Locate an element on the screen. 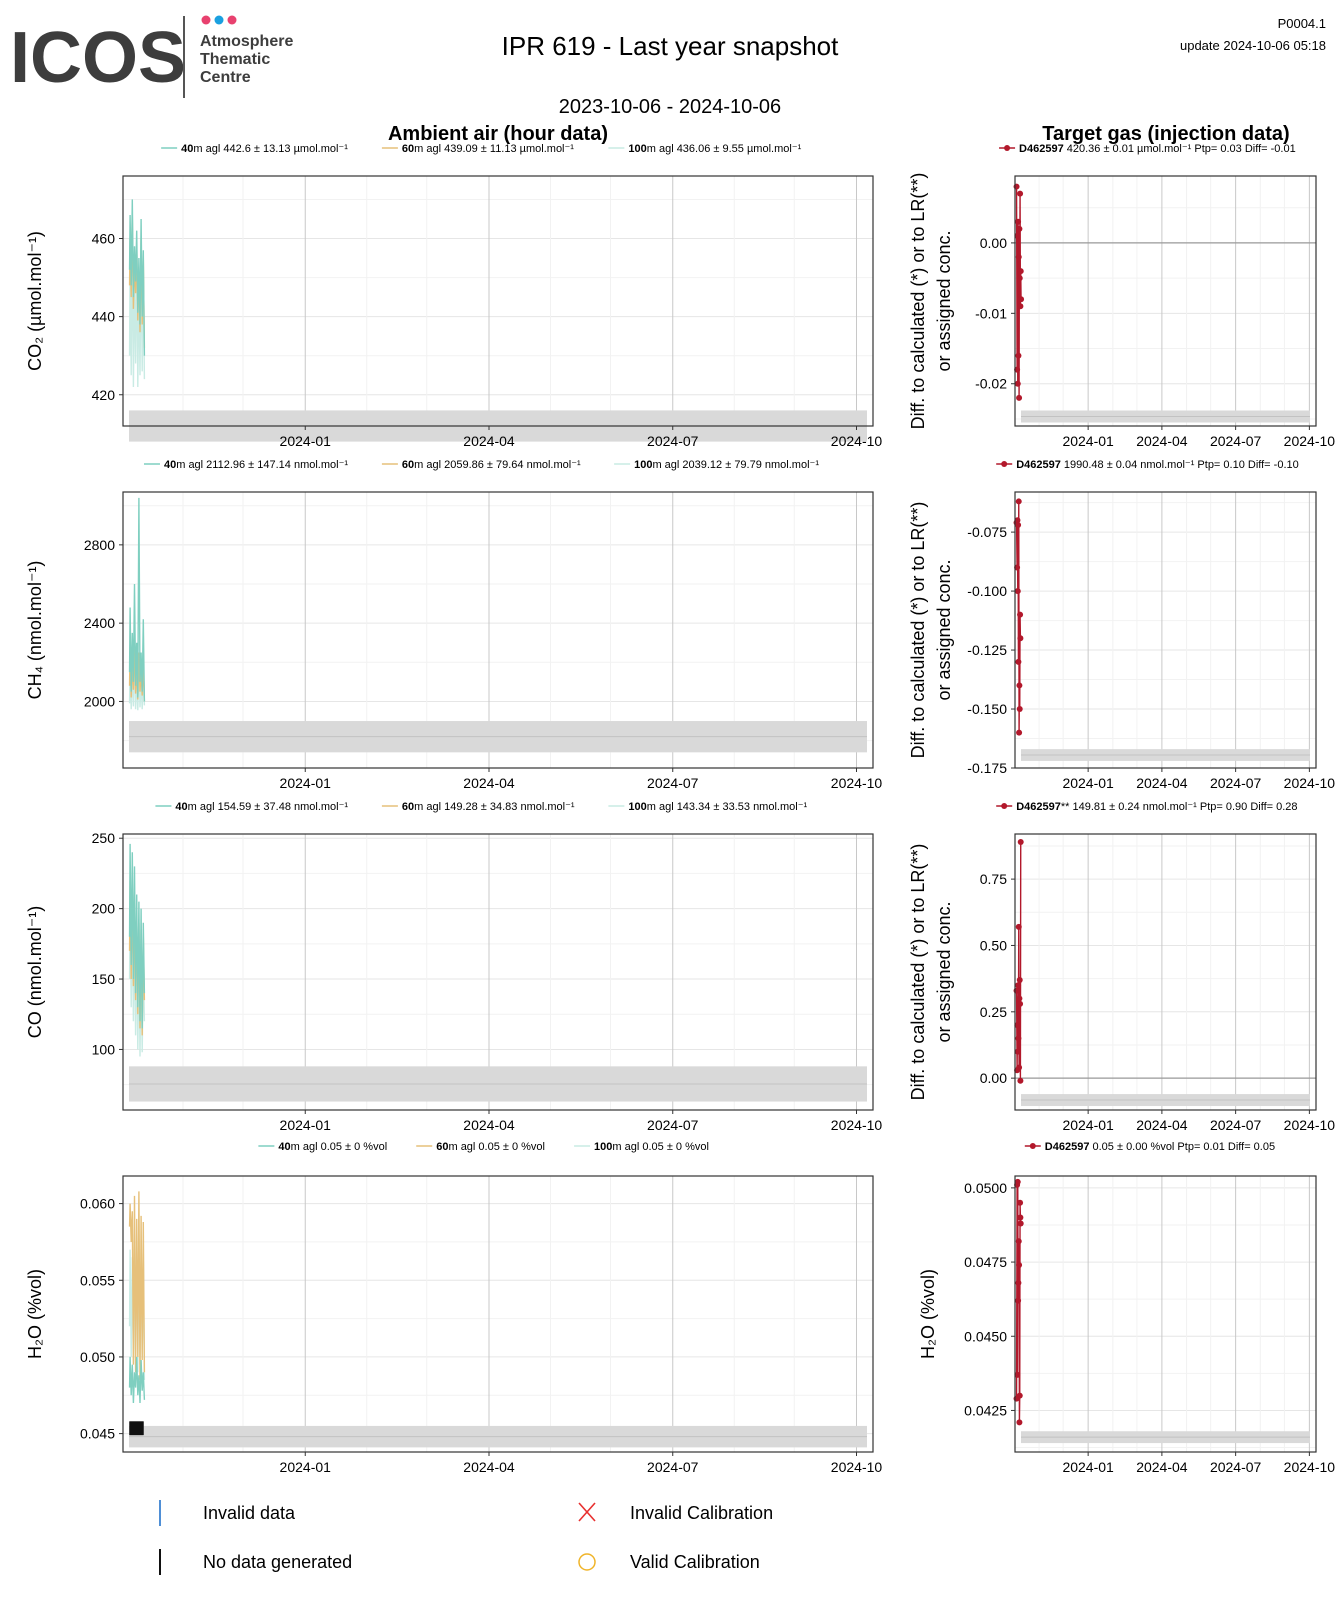 The image size is (1340, 1600). y-tick-label: 0.055 is located at coordinates (97, 1280).